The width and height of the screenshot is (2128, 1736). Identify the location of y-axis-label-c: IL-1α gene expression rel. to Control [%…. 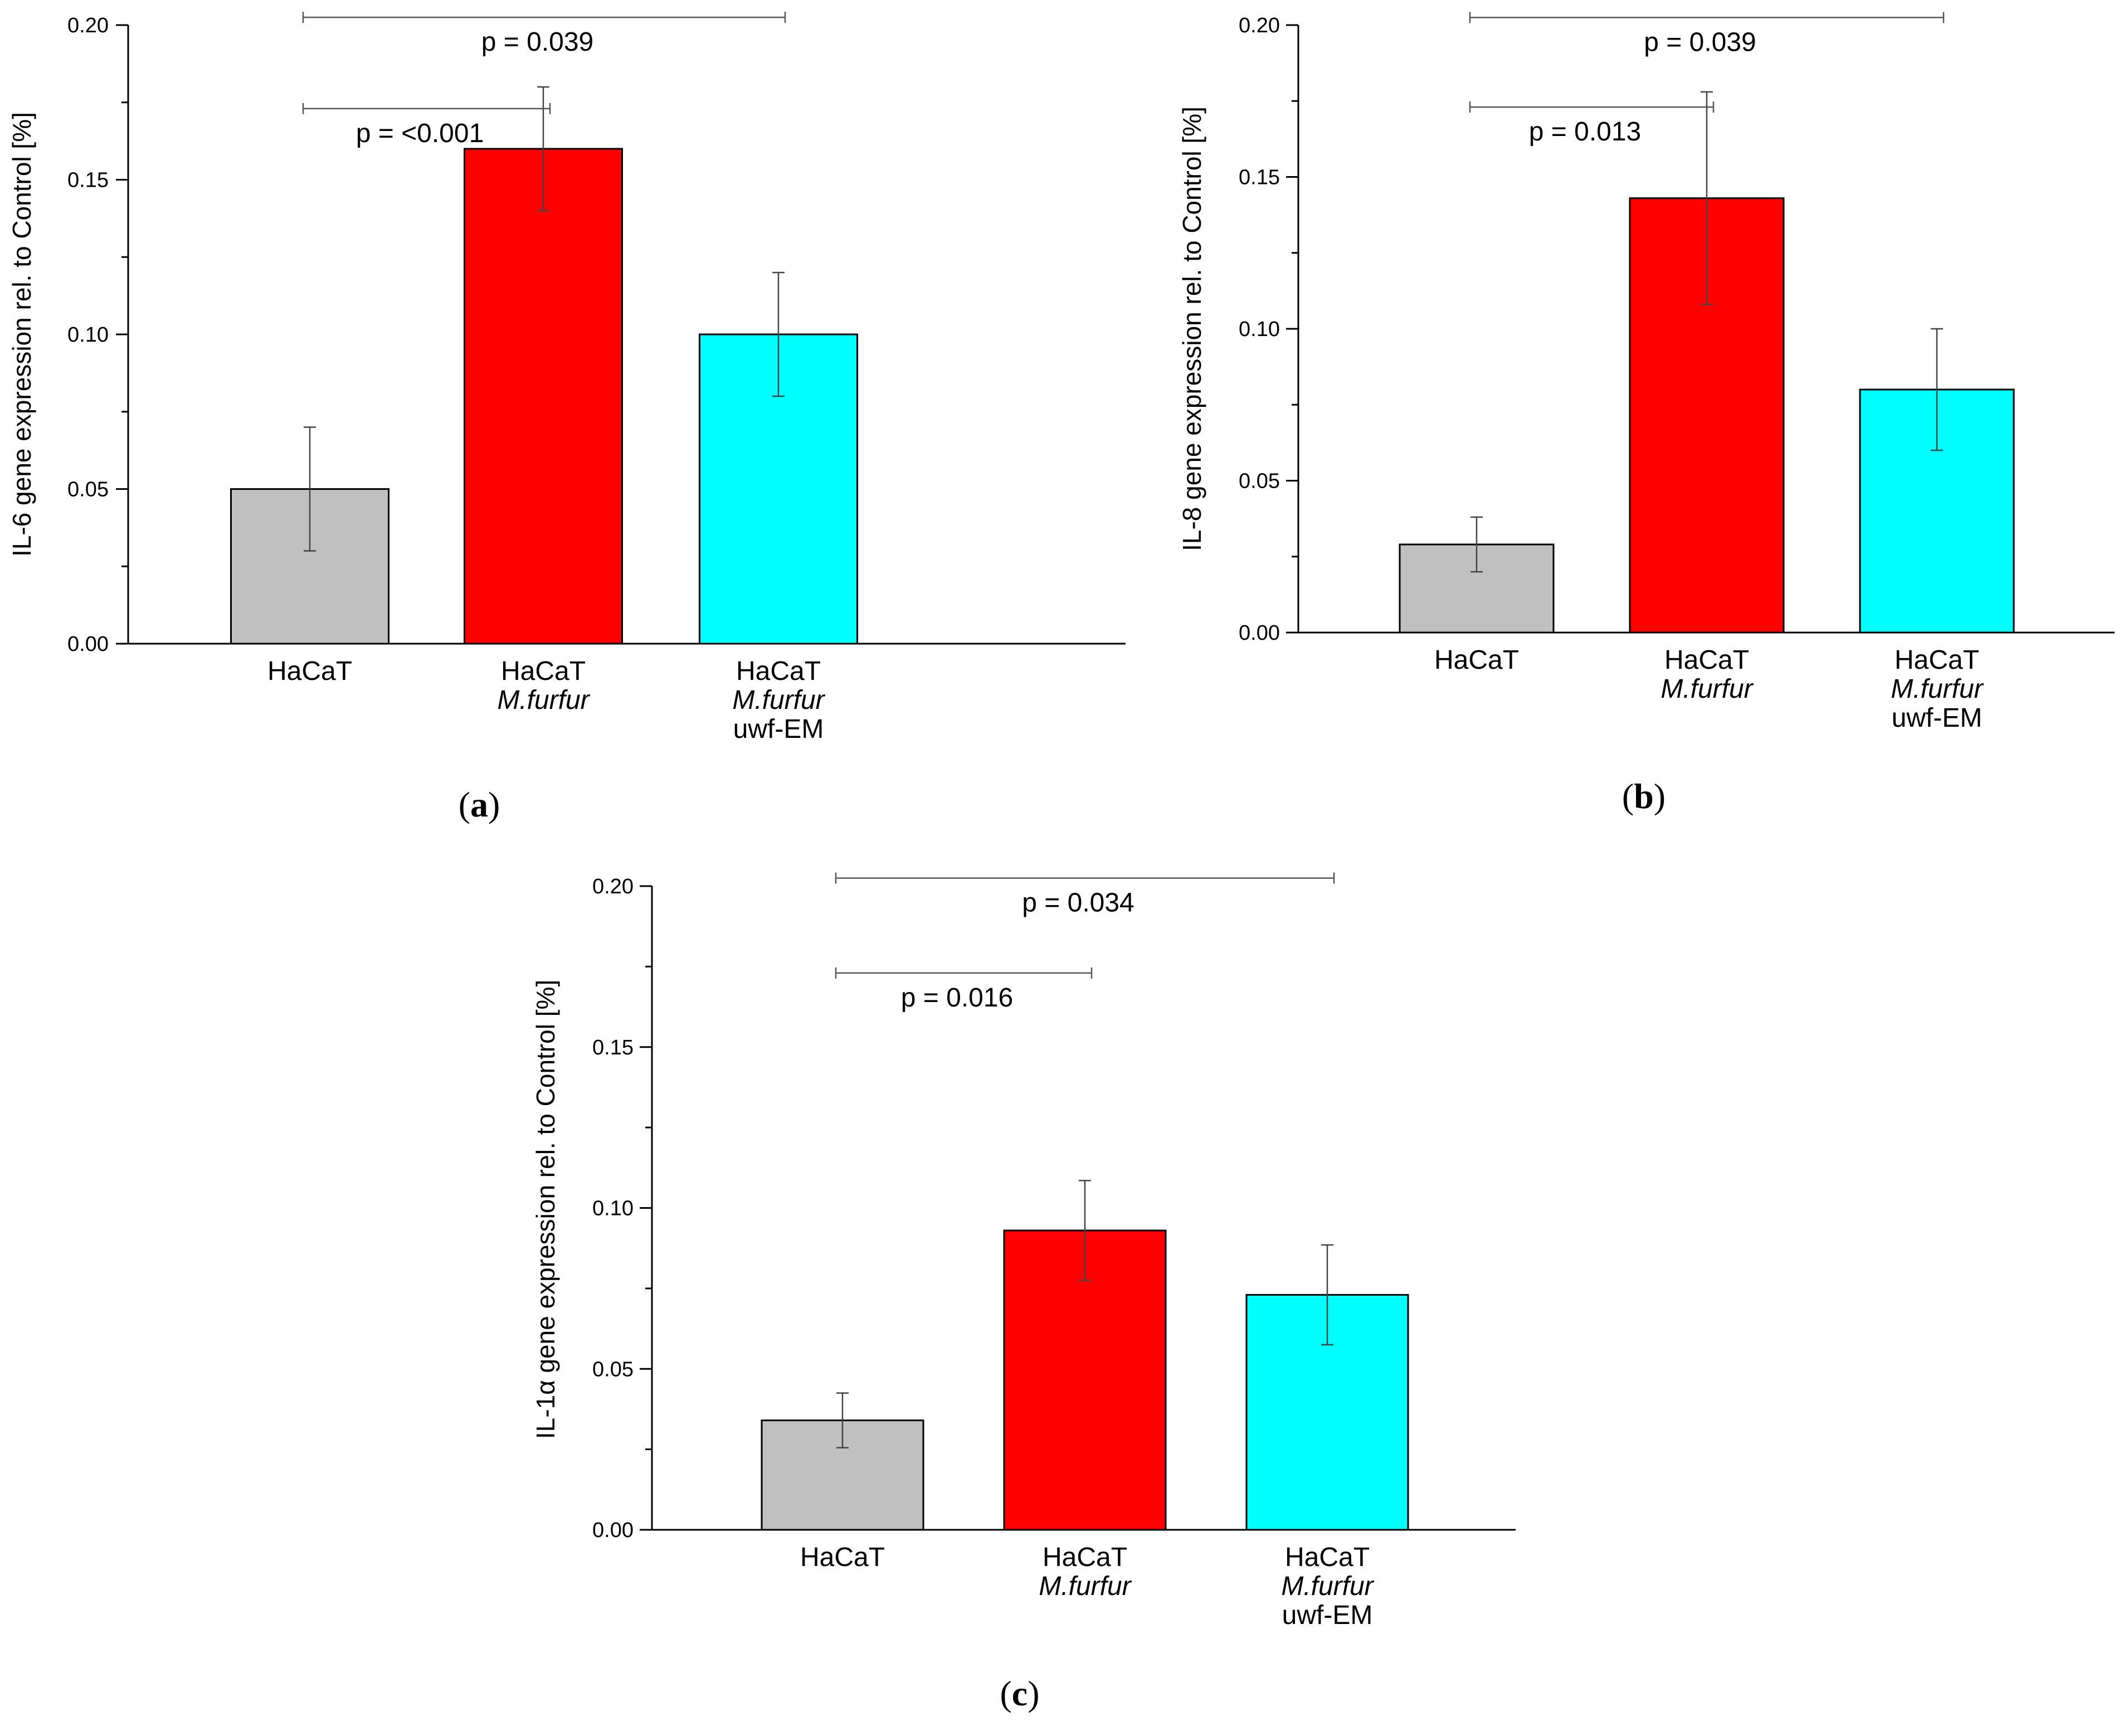
(545, 1209).